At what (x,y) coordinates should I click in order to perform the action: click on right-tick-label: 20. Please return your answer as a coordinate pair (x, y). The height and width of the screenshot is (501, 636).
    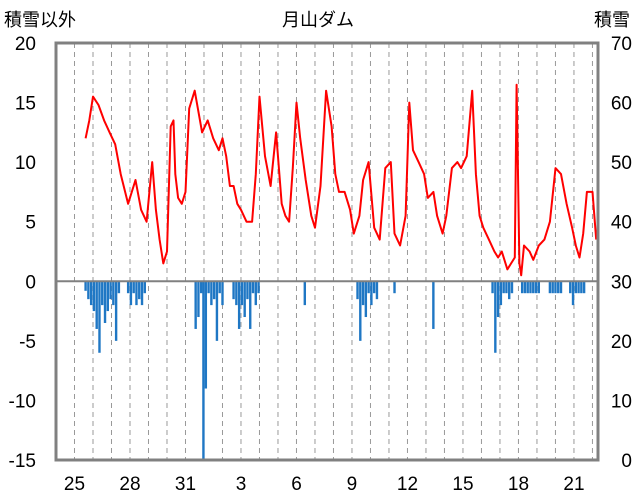
    Looking at the image, I should click on (621, 342).